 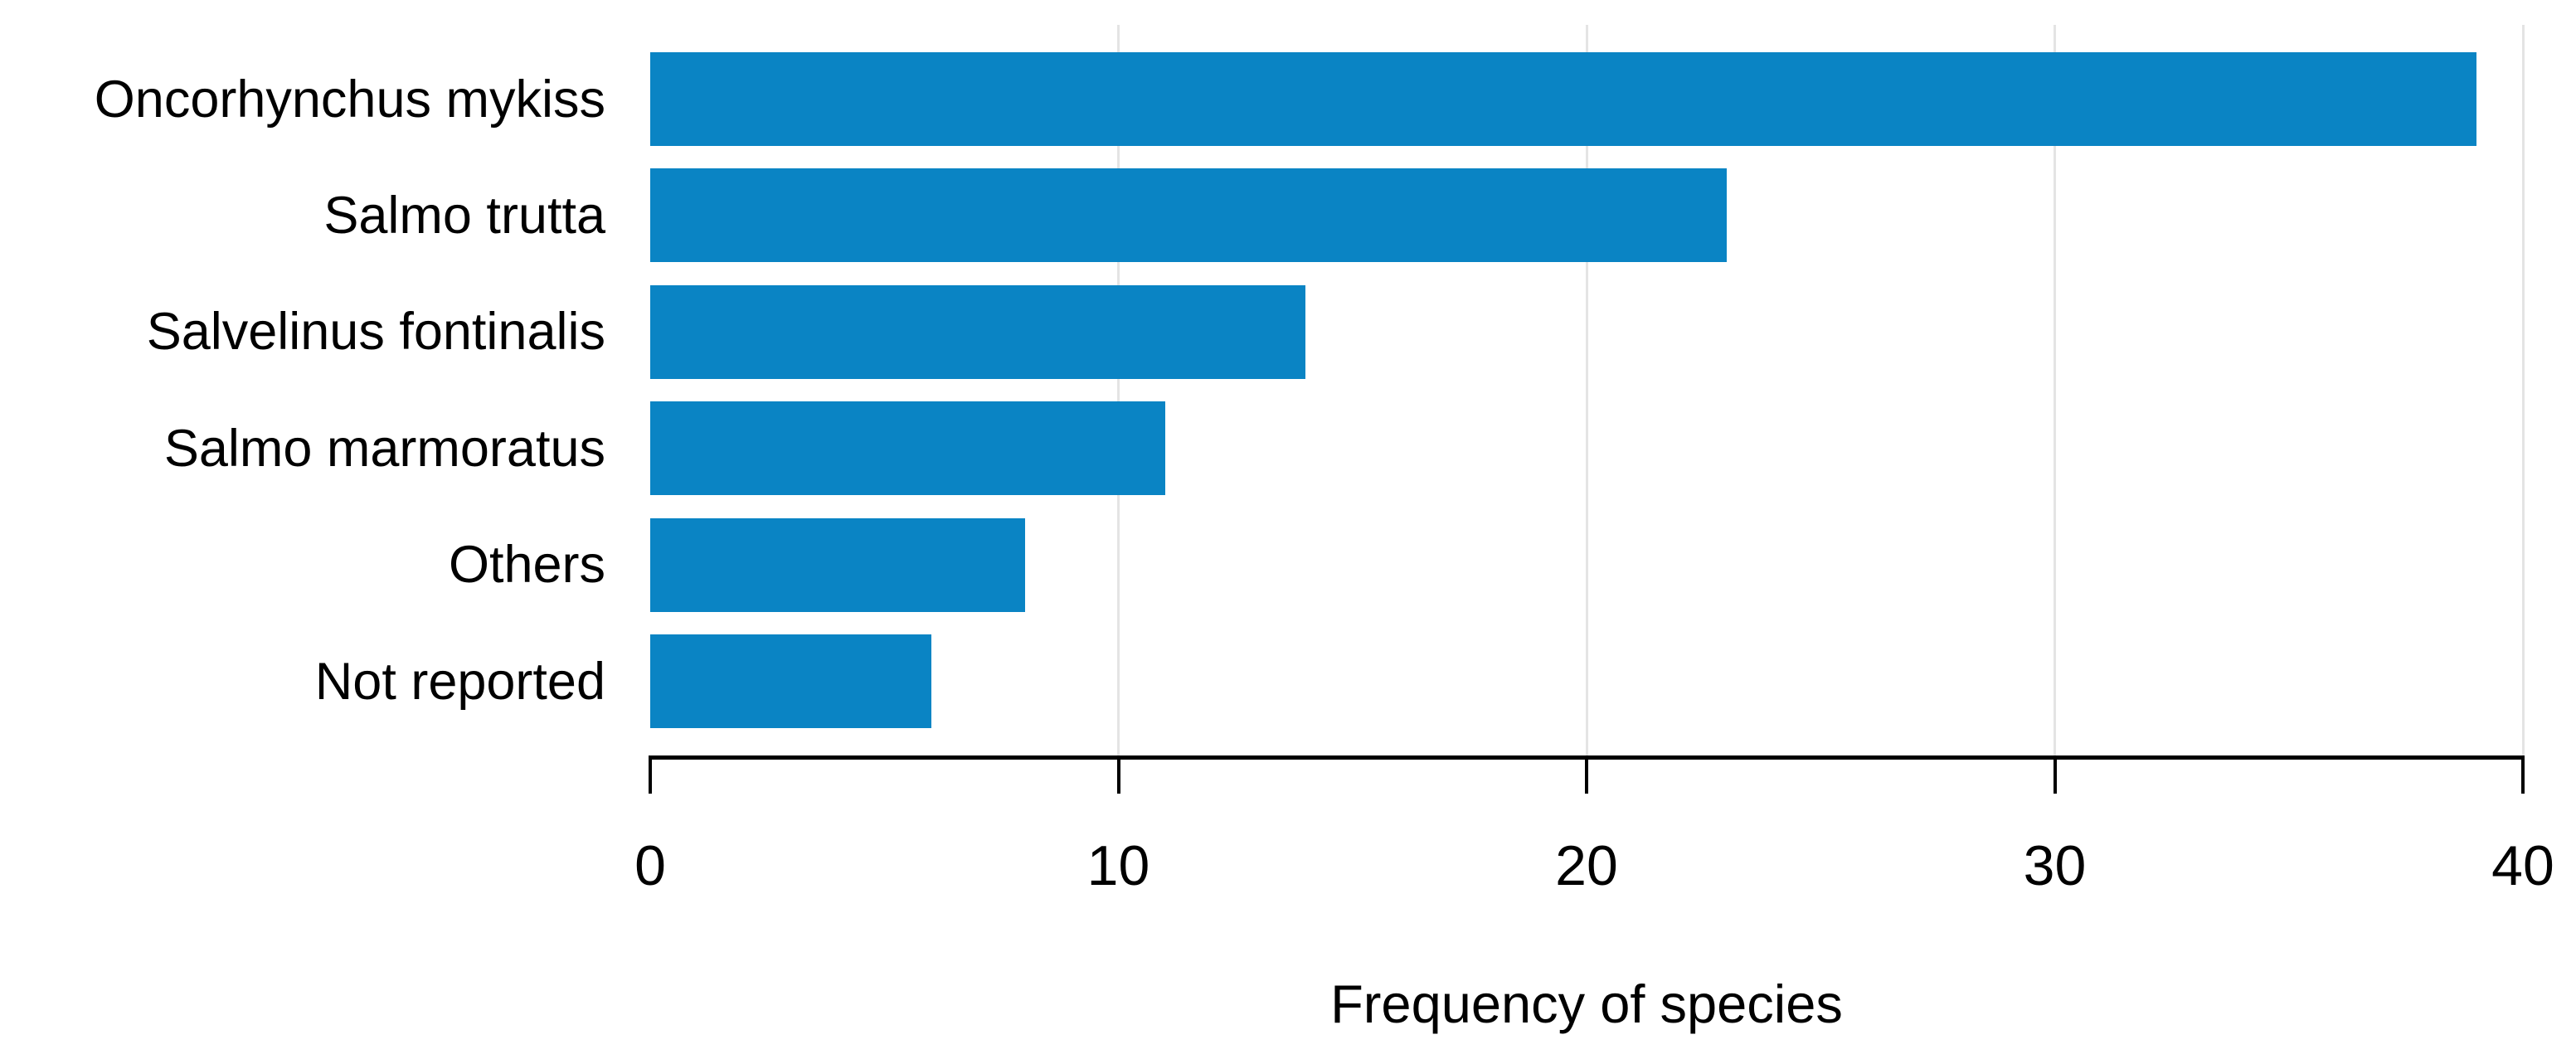 I want to click on x-axis-tick-label: 40, so click(x=2522, y=866).